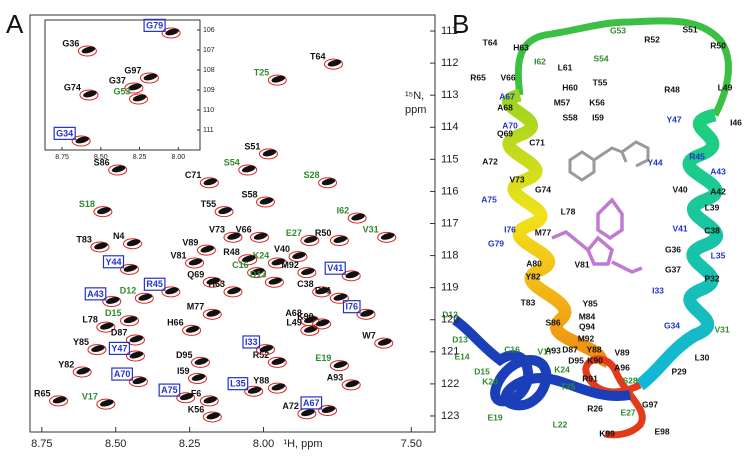  I want to click on peak-label: A68, so click(293, 313).